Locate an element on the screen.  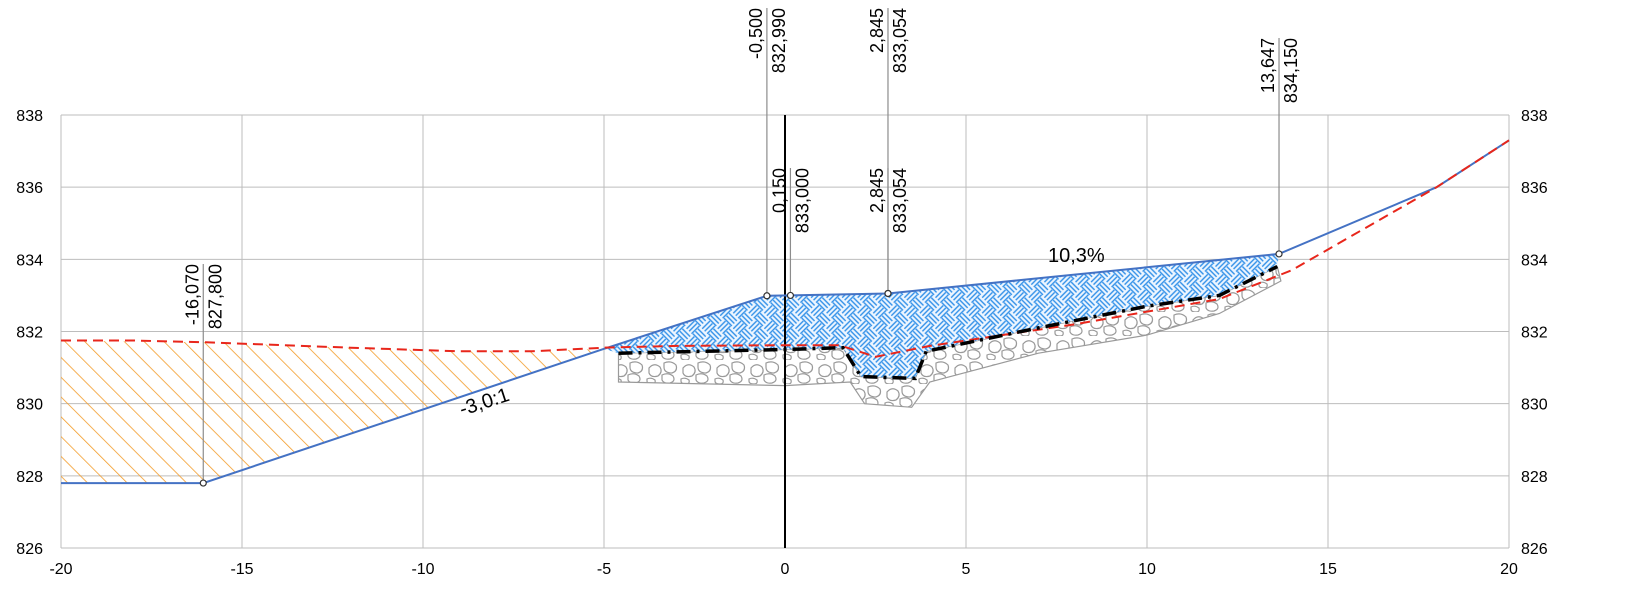
y-tick-label-left: 830 is located at coordinates (29, 405).